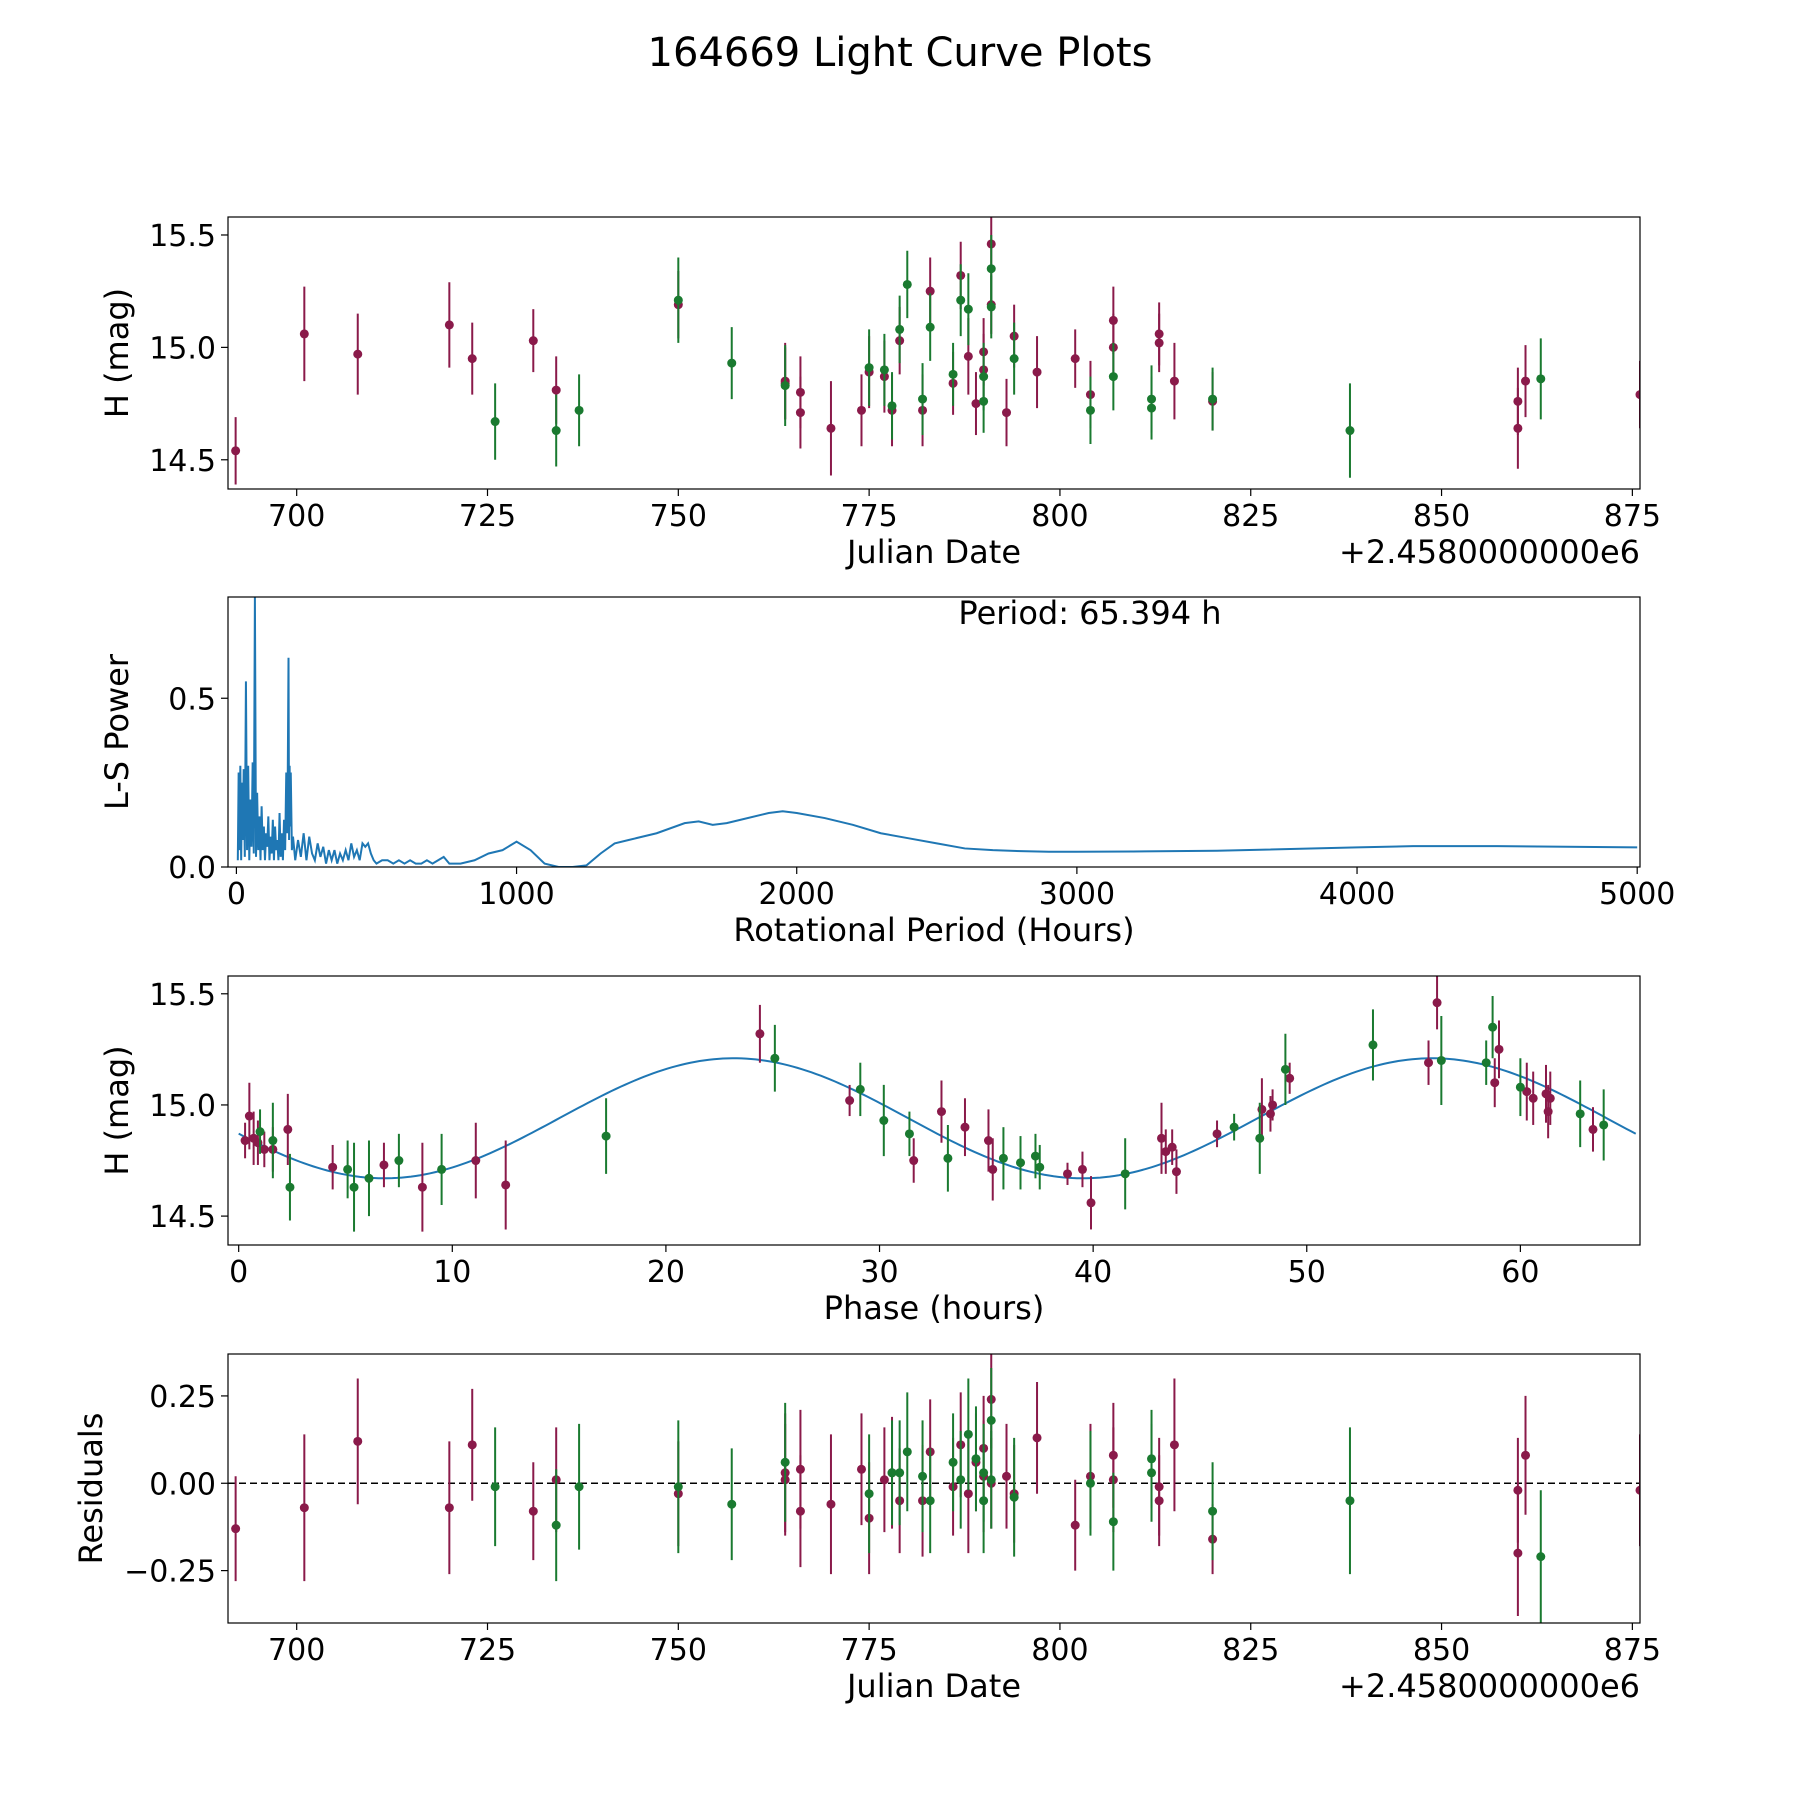 The image size is (1800, 1800). I want to click on x-tick-label: 750, so click(678, 1650).